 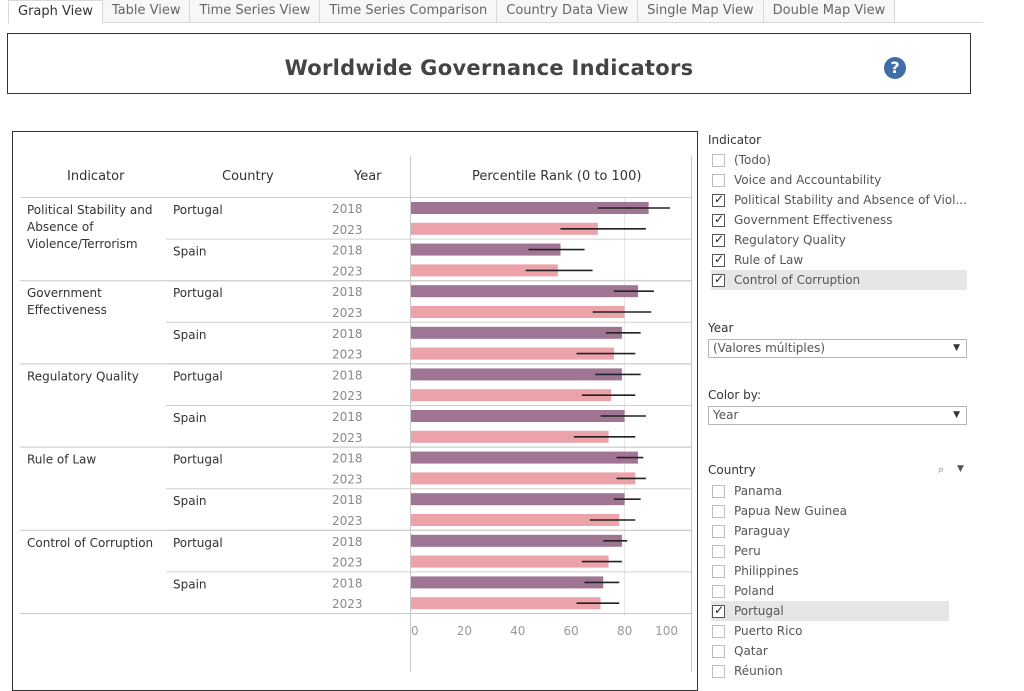 What do you see at coordinates (895, 68) in the screenshot?
I see `help-icon: ?` at bounding box center [895, 68].